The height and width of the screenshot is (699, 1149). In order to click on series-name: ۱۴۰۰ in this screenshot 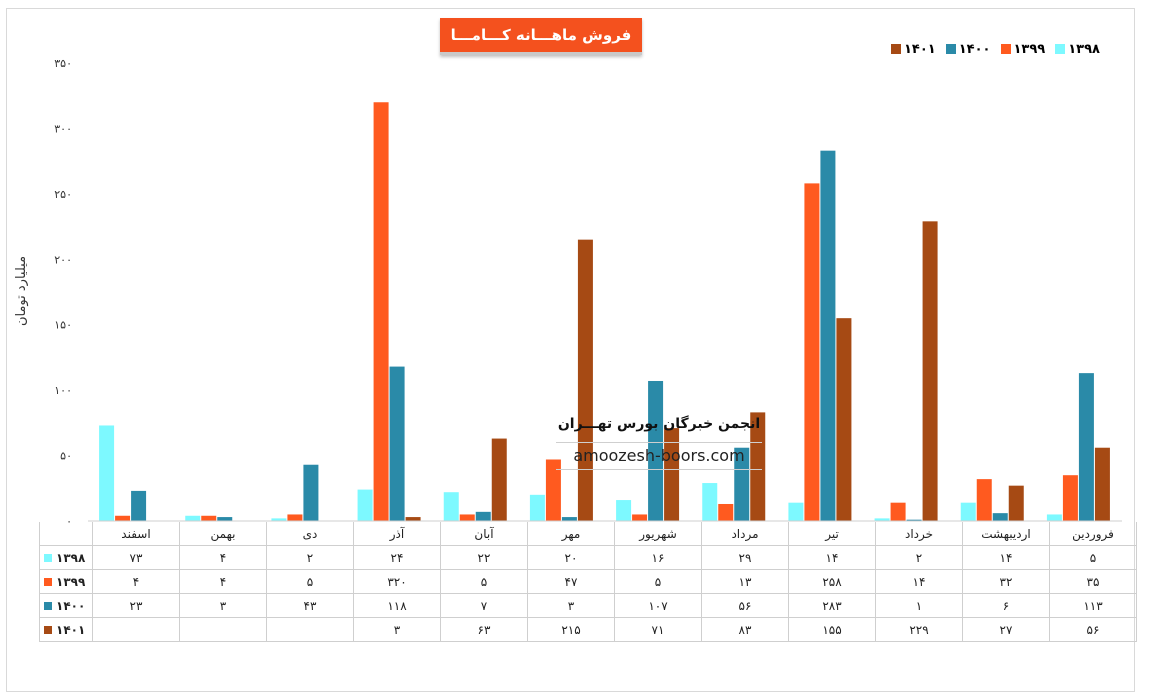, I will do `click(71, 605)`.